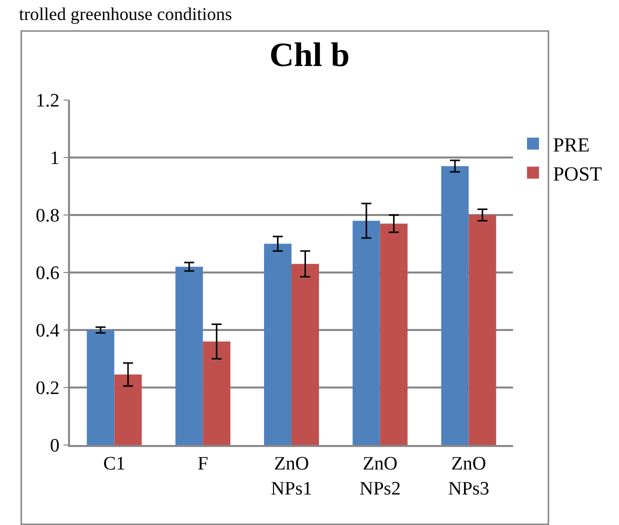  I want to click on text: trolled greenhouse conditions, so click(125, 14).